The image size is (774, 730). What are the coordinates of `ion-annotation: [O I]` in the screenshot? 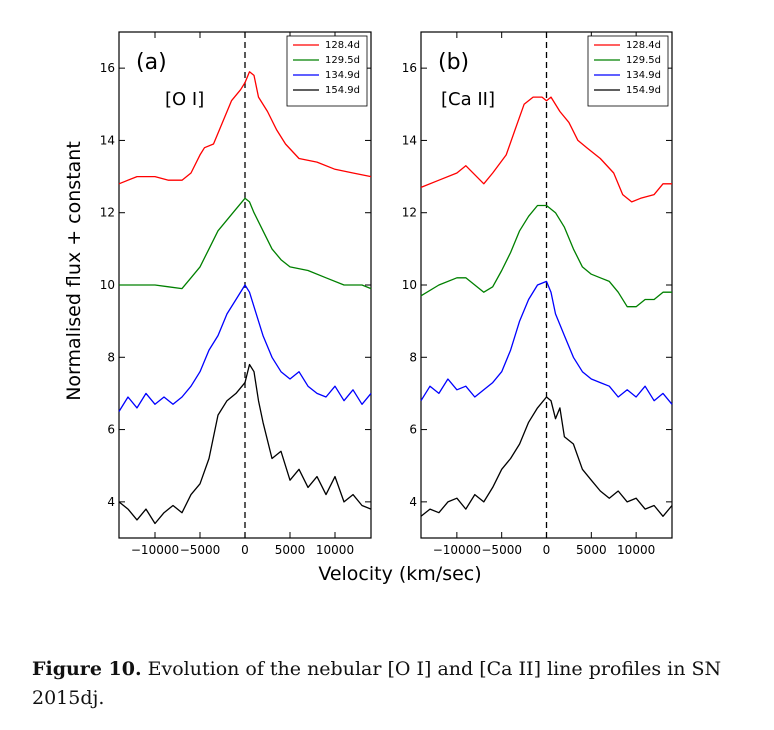 It's located at (184, 99).